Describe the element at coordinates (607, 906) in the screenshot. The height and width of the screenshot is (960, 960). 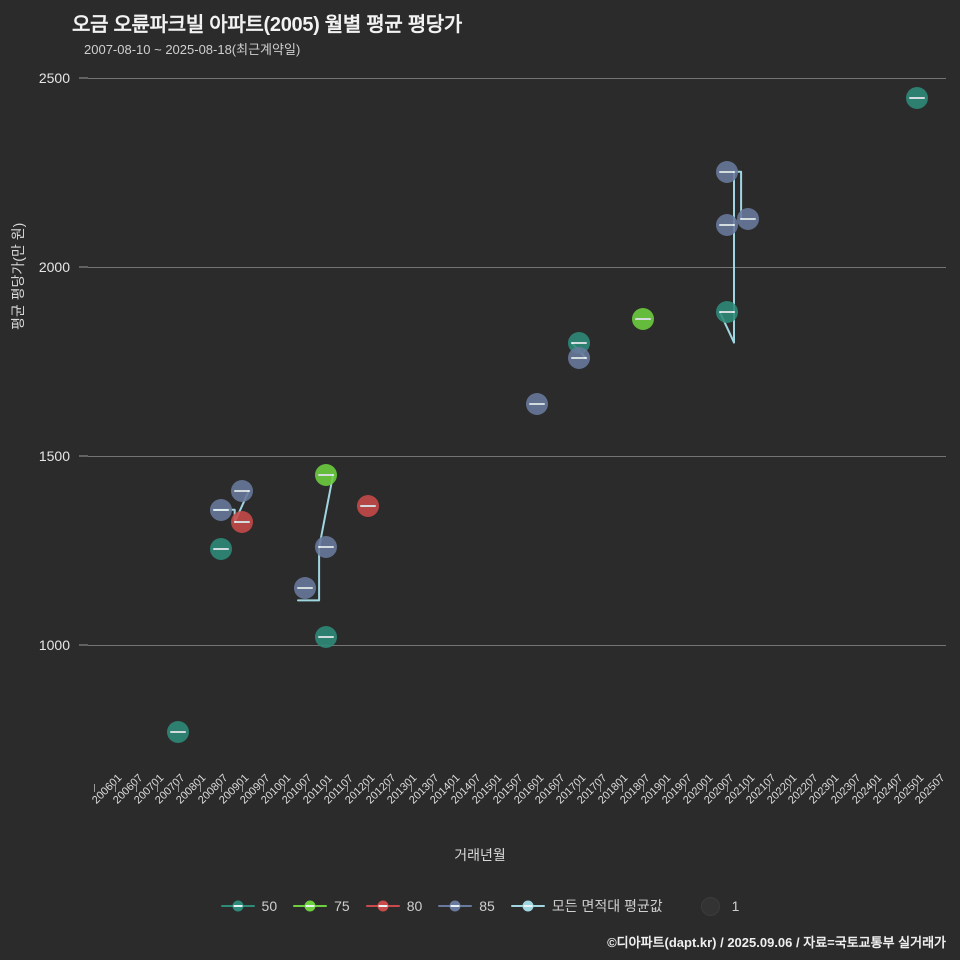
I see `legend-label: 모든 면적대 평균값` at that location.